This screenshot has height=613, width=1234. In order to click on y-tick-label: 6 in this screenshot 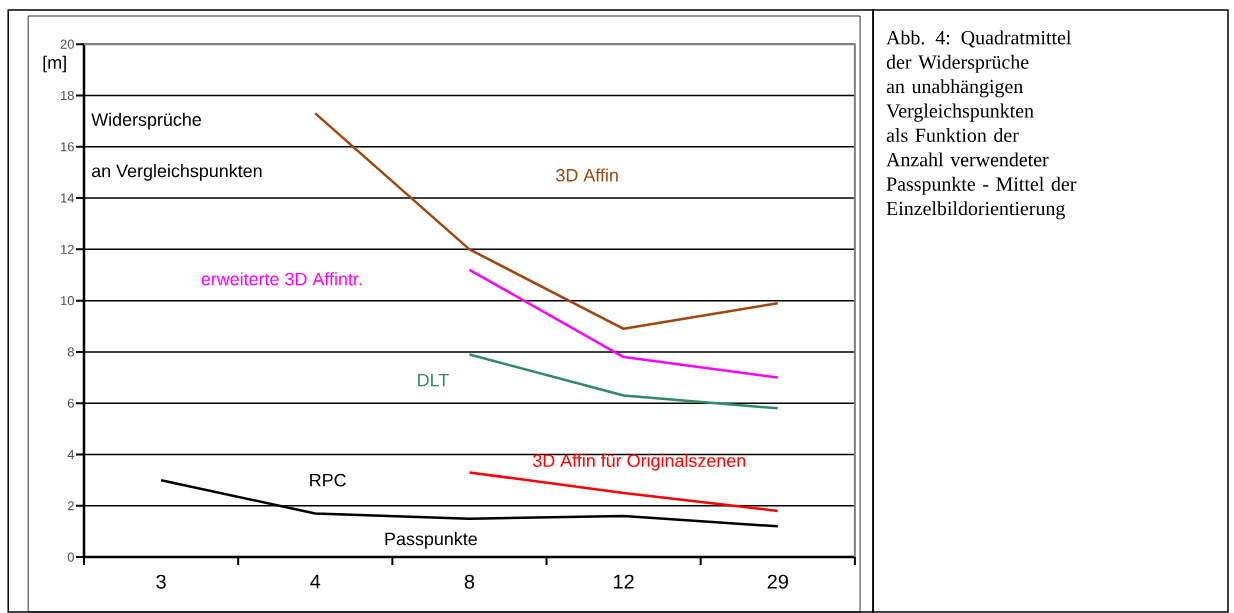, I will do `click(70, 403)`.